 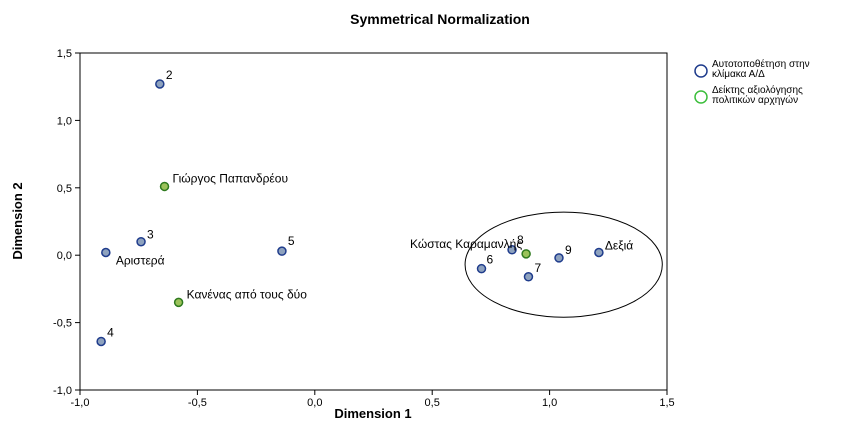 What do you see at coordinates (666, 403) in the screenshot?
I see `x-tick-label: 1,5` at bounding box center [666, 403].